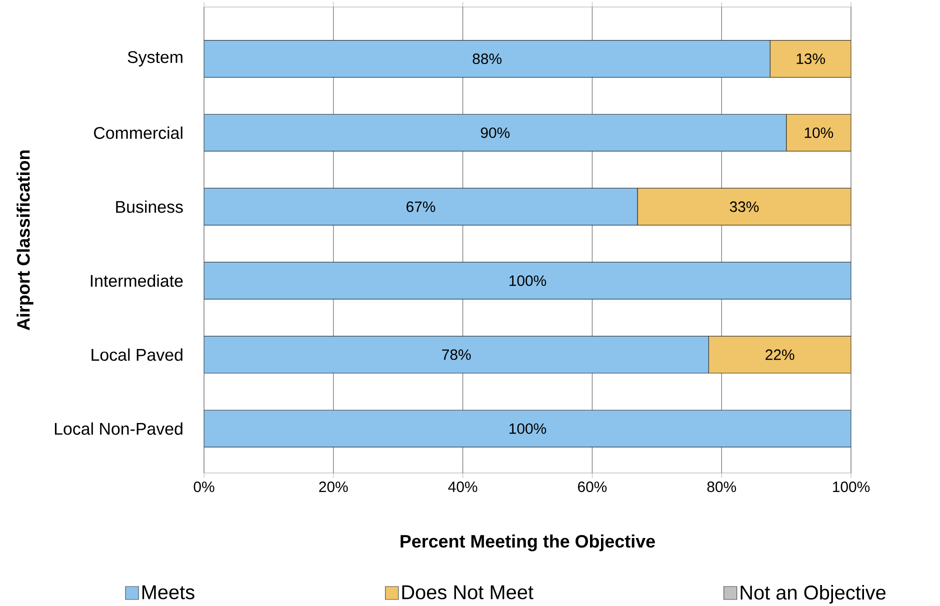 The width and height of the screenshot is (940, 606). I want to click on y-tick-label: Local Non-Paved, so click(118, 428).